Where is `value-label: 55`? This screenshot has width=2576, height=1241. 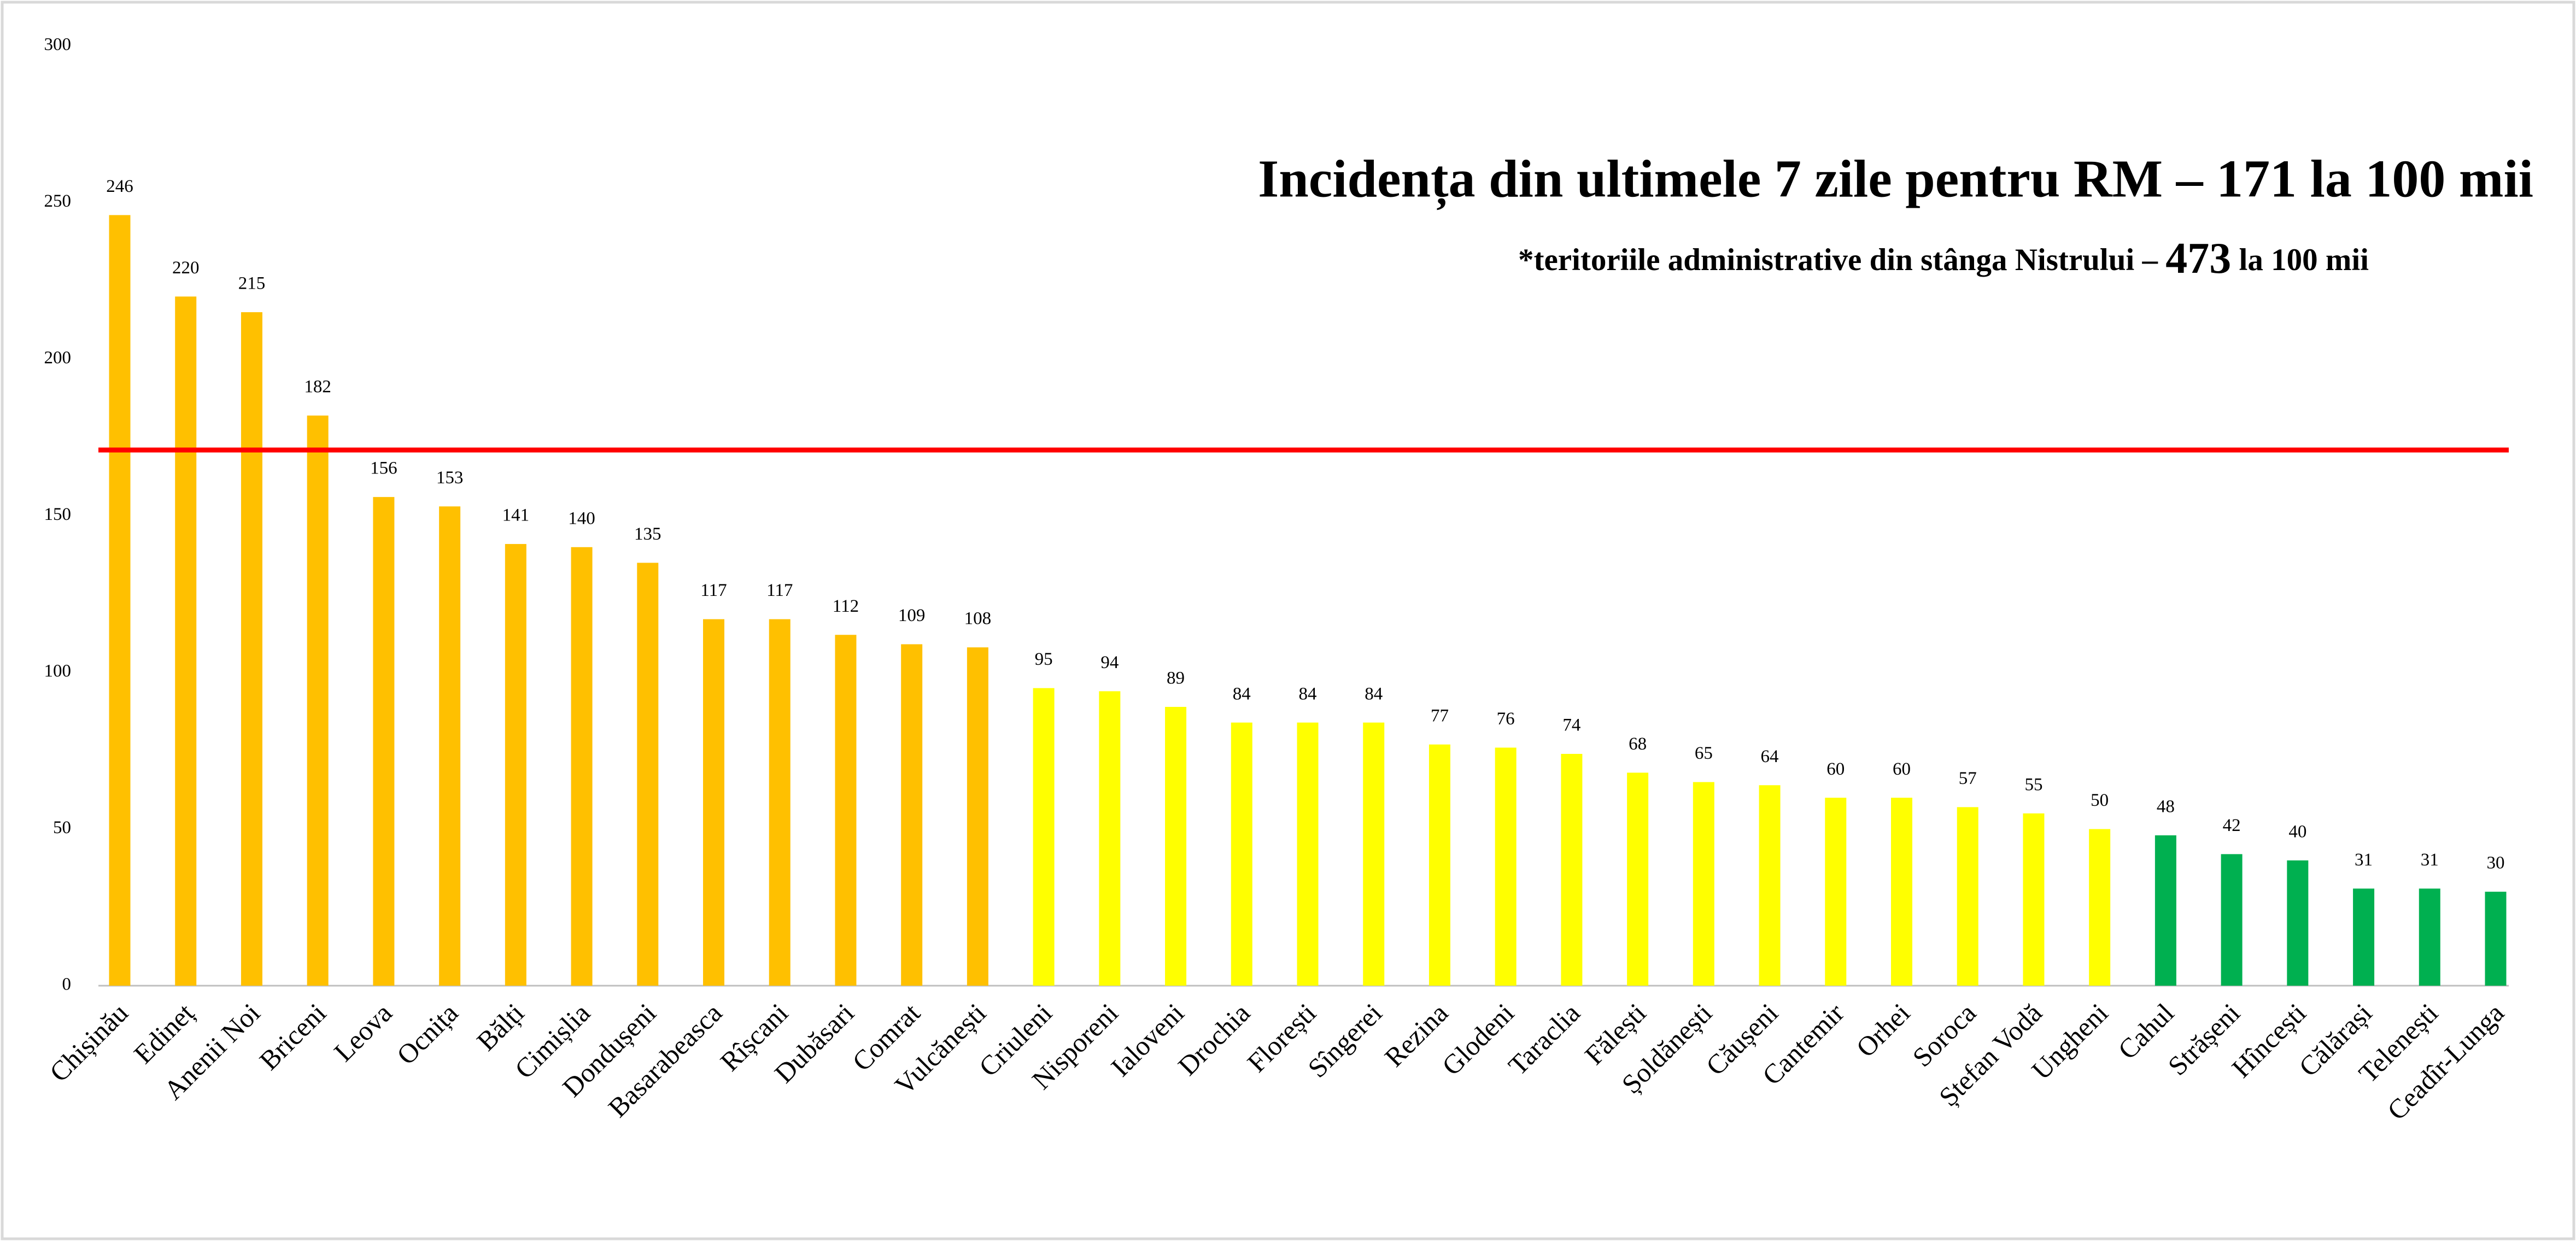
value-label: 55 is located at coordinates (2033, 784).